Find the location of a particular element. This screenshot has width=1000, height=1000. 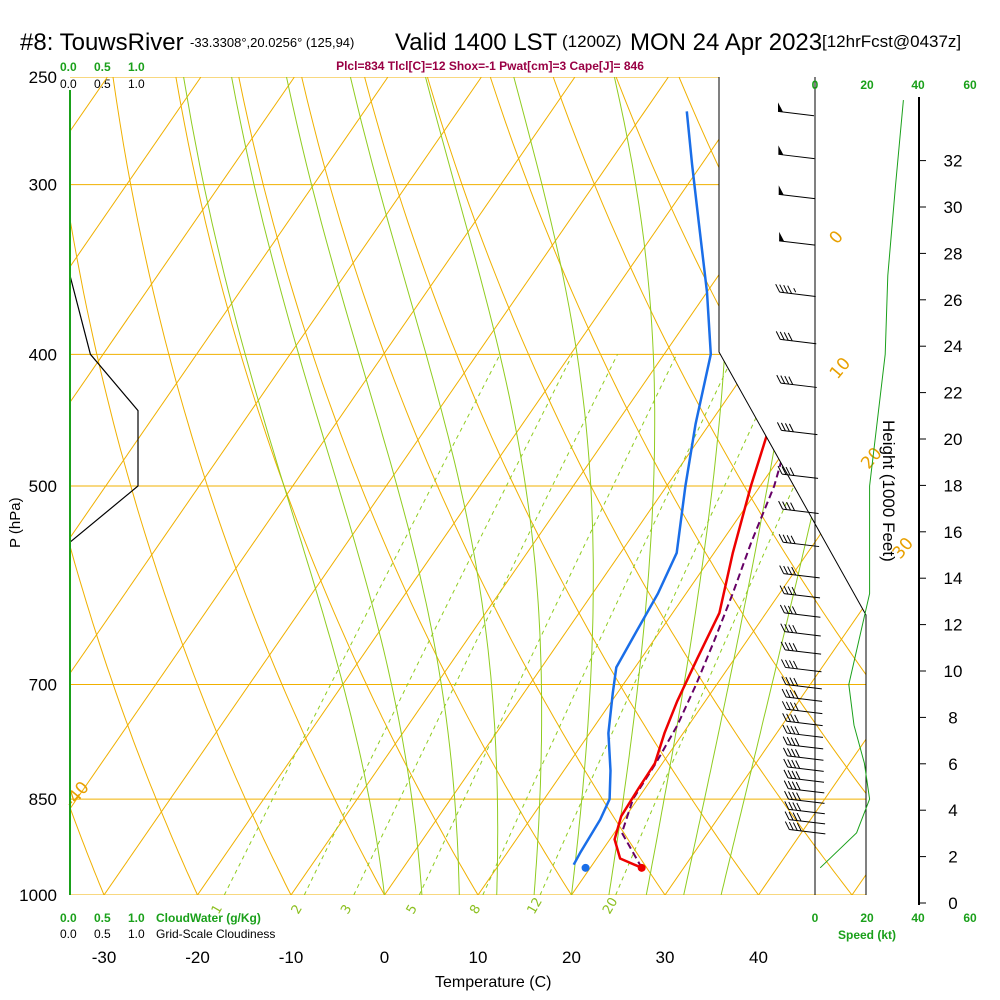

height-tick-label: 8 is located at coordinates (952, 717).